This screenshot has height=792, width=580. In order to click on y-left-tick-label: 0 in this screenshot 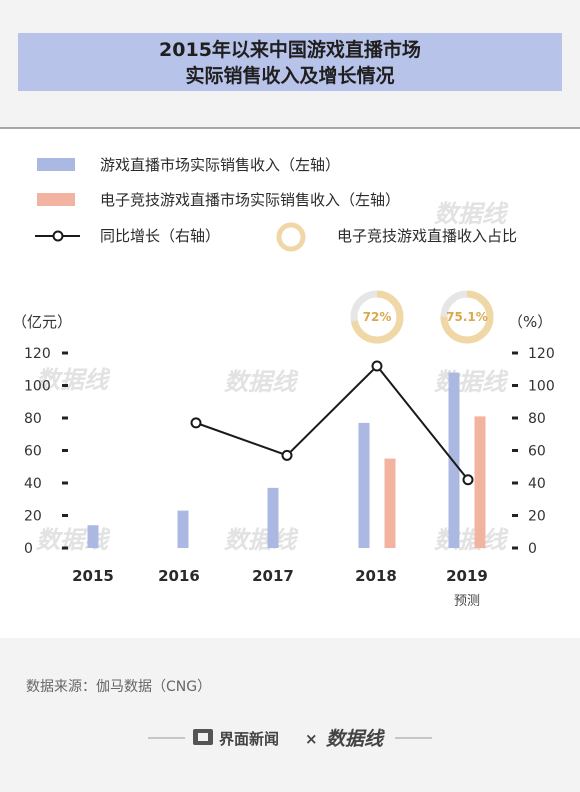, I will do `click(28, 549)`.